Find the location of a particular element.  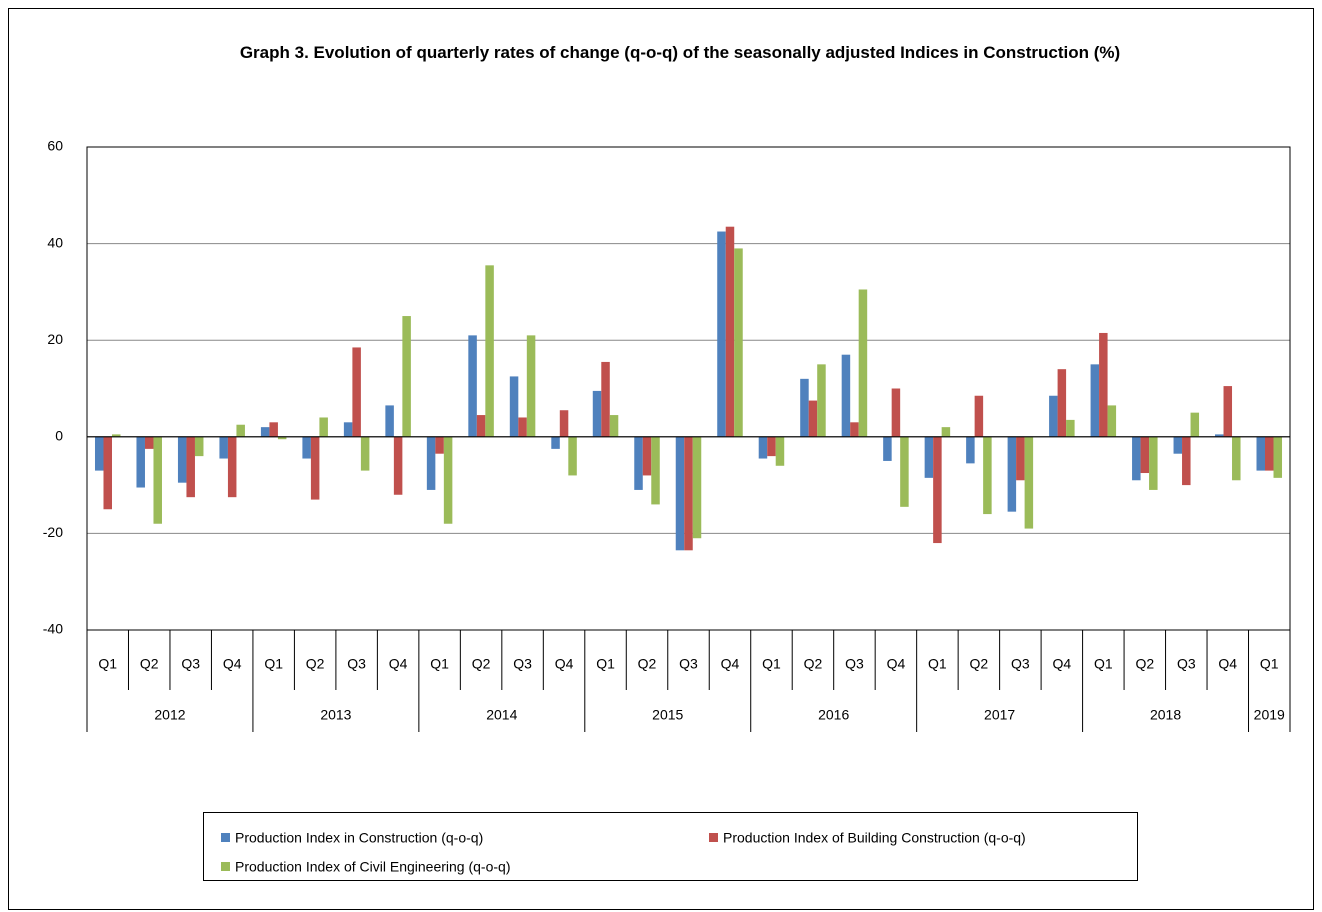

y-tick-label: 60 is located at coordinates (55, 146).